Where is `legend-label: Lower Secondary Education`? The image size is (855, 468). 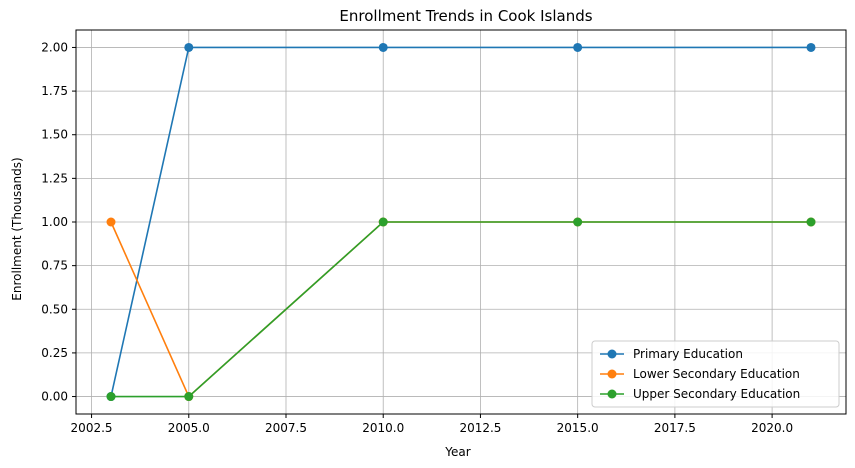 legend-label: Lower Secondary Education is located at coordinates (716, 374).